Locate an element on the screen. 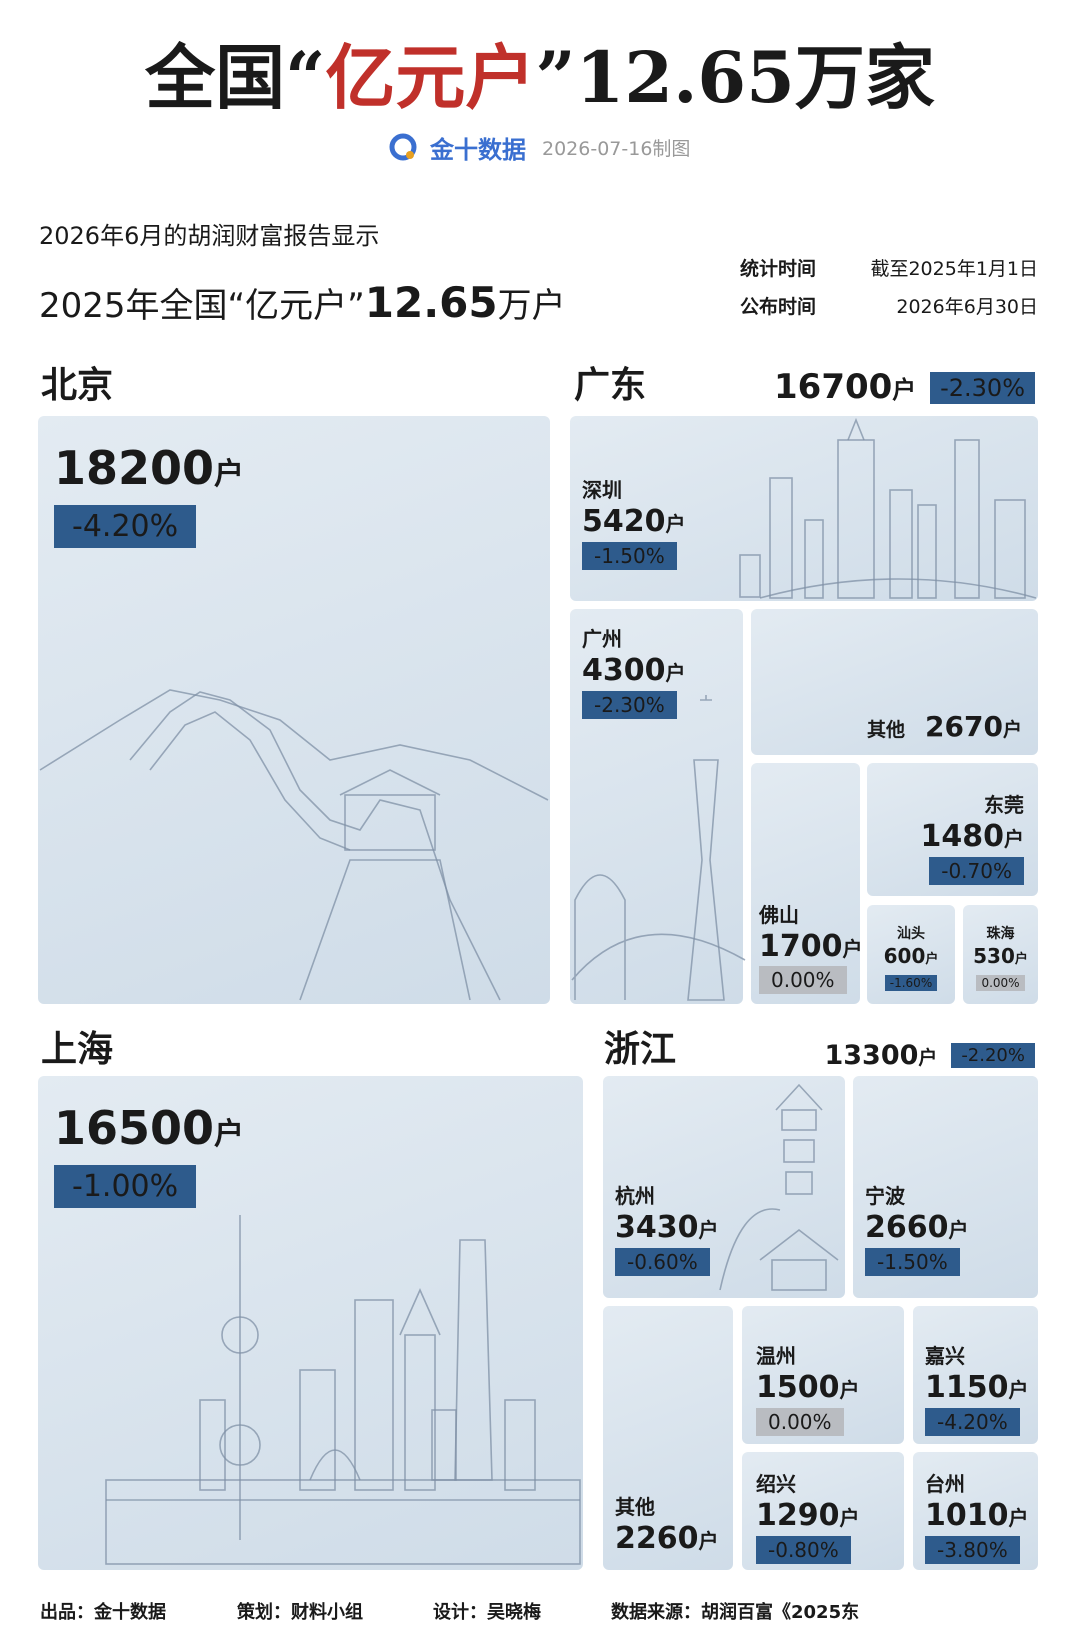  region-name: 北京 is located at coordinates (77, 385).